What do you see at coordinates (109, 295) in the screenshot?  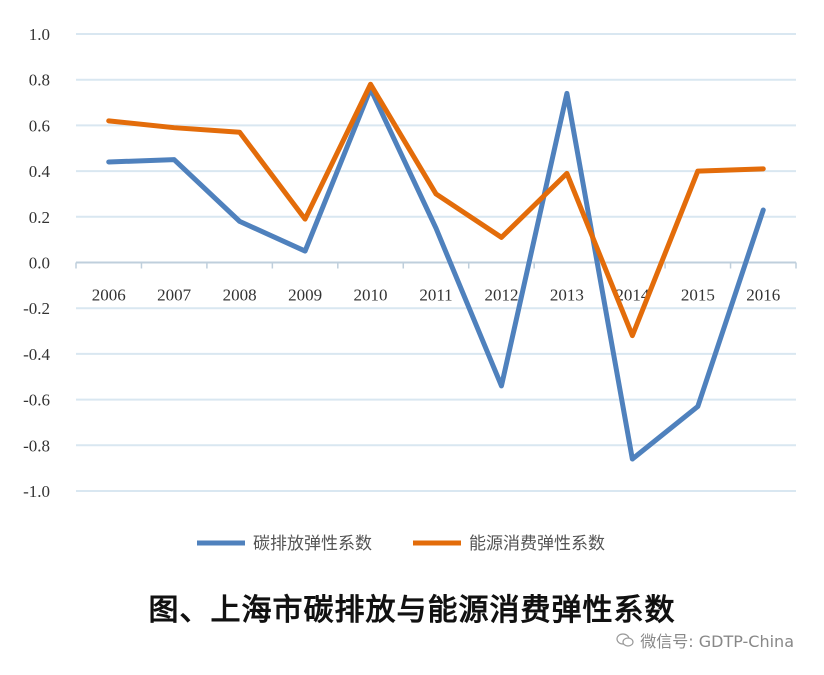 I see `x-tick-label: 2006` at bounding box center [109, 295].